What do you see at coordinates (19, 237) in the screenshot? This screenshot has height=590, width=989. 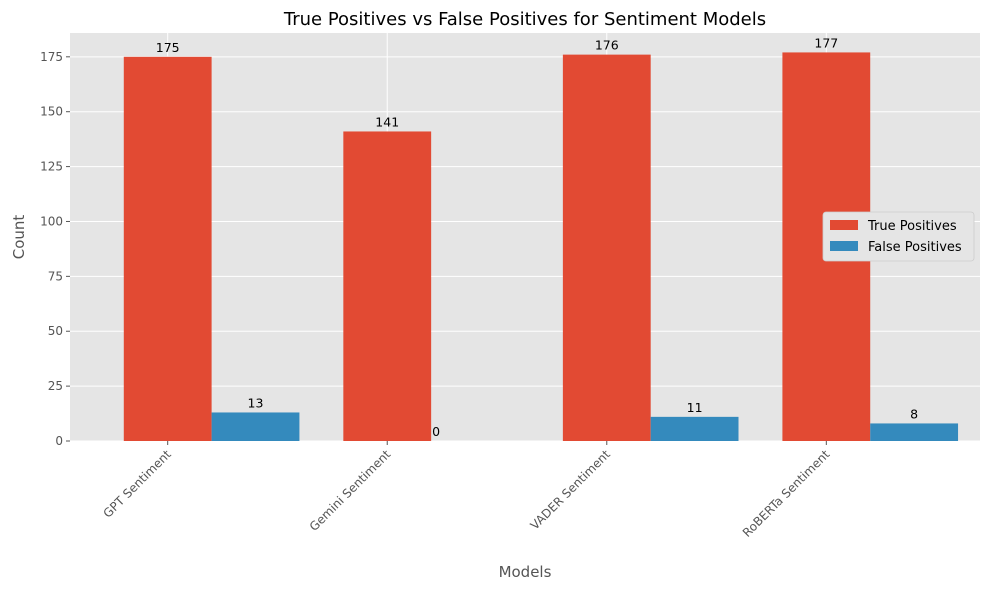 I see `y-axis-label: Count` at bounding box center [19, 237].